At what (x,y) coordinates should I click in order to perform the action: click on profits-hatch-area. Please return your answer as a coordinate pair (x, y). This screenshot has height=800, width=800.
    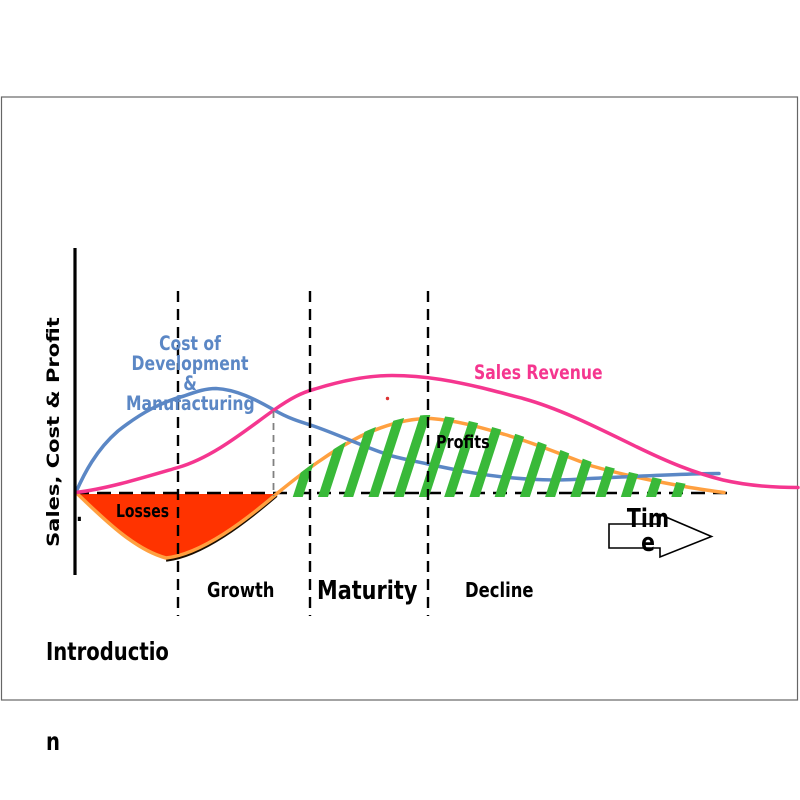
    Looking at the image, I should click on (485, 455).